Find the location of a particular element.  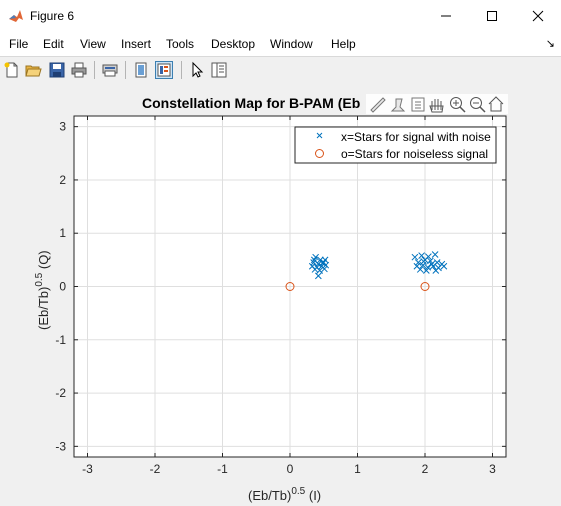

menu-window: Window is located at coordinates (291, 44).